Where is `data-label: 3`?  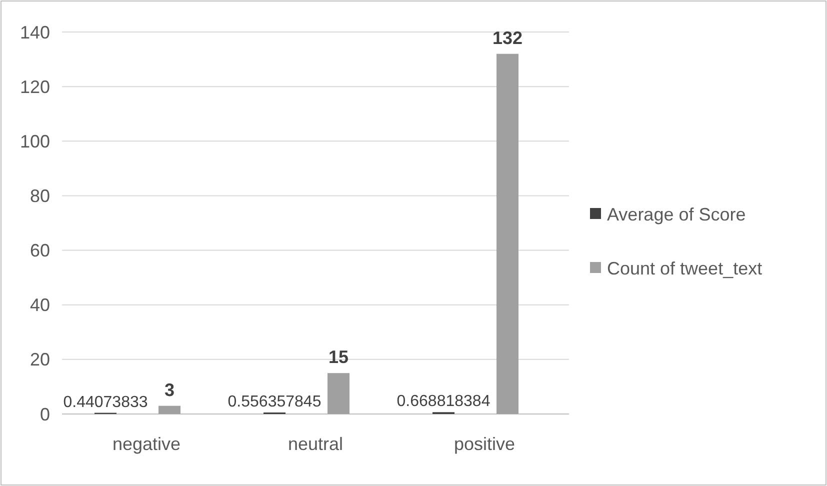 data-label: 3 is located at coordinates (169, 390).